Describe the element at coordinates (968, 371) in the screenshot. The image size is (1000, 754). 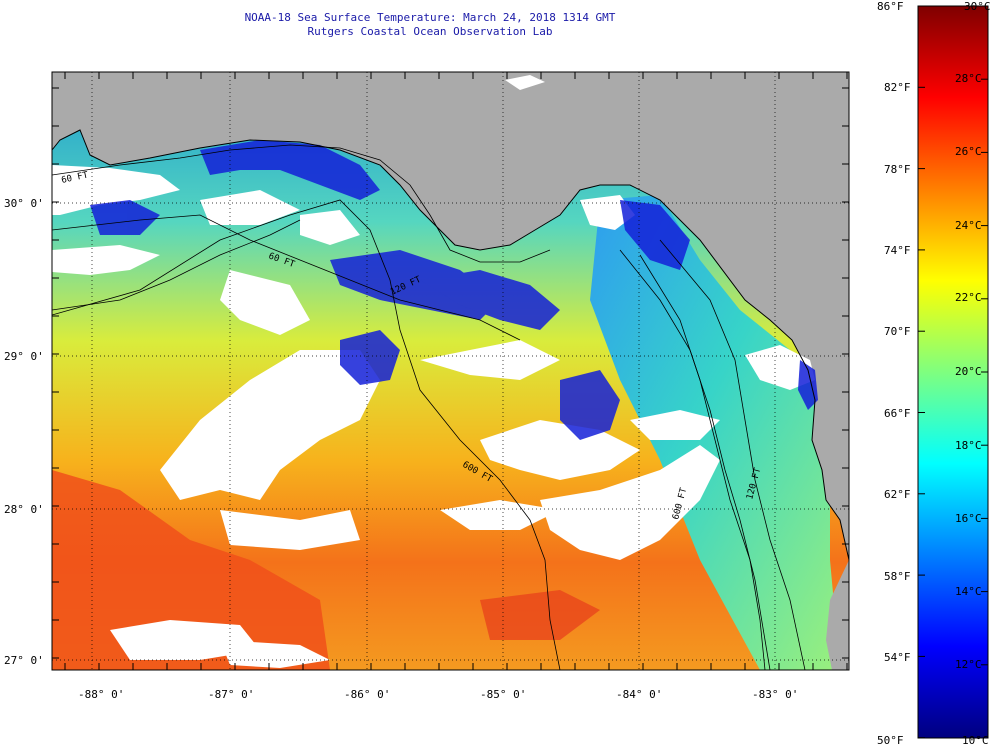
I see `celsius-label: 20°C` at that location.